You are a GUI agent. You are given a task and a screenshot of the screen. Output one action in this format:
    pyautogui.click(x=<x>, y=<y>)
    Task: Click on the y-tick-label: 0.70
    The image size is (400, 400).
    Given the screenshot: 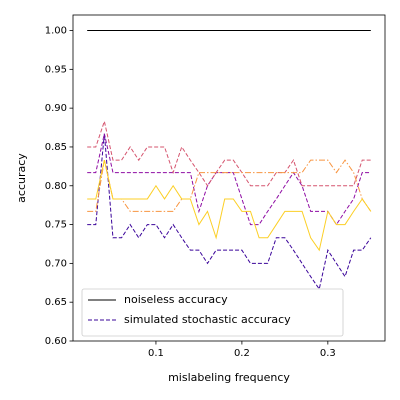 What is the action you would take?
    pyautogui.click(x=56, y=263)
    